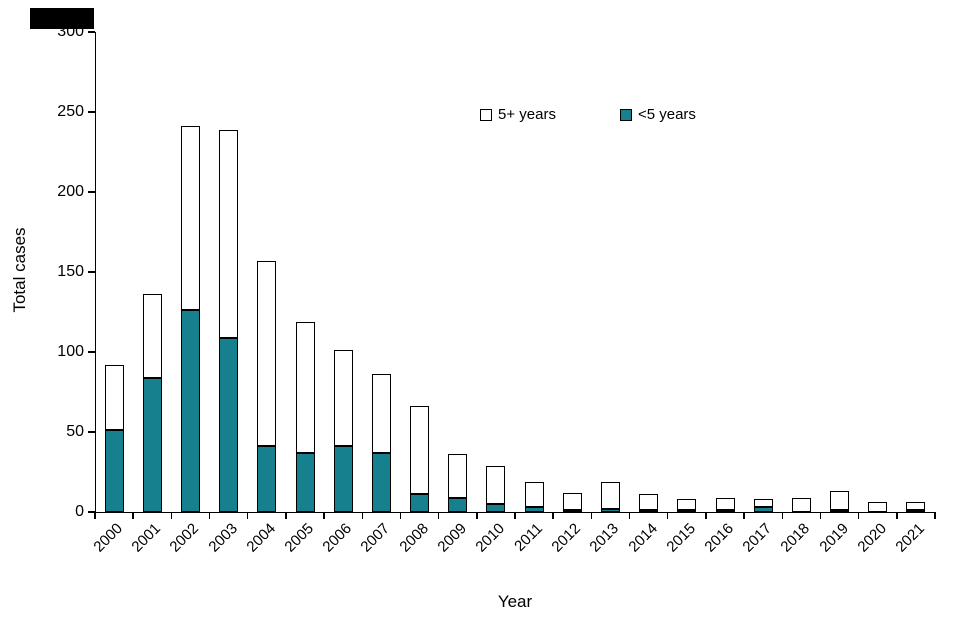 Image resolution: width=960 pixels, height=640 pixels. I want to click on bar-segment-over5-2018, so click(801, 504).